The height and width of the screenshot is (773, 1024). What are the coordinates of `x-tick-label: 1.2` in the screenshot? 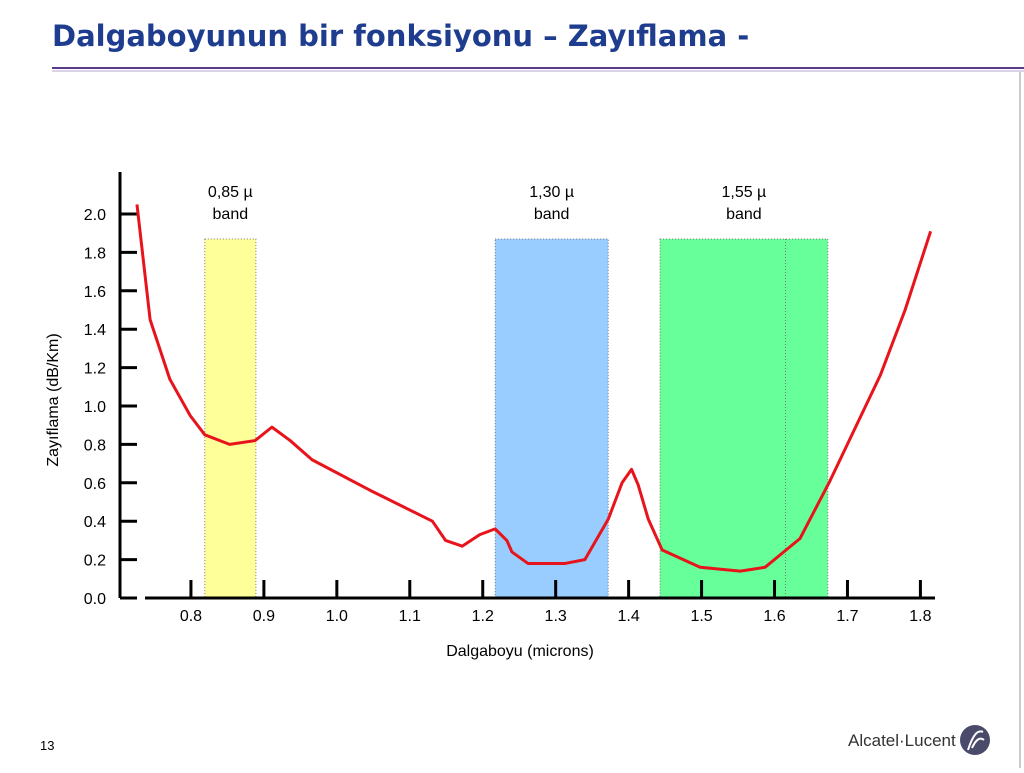 It's located at (483, 616).